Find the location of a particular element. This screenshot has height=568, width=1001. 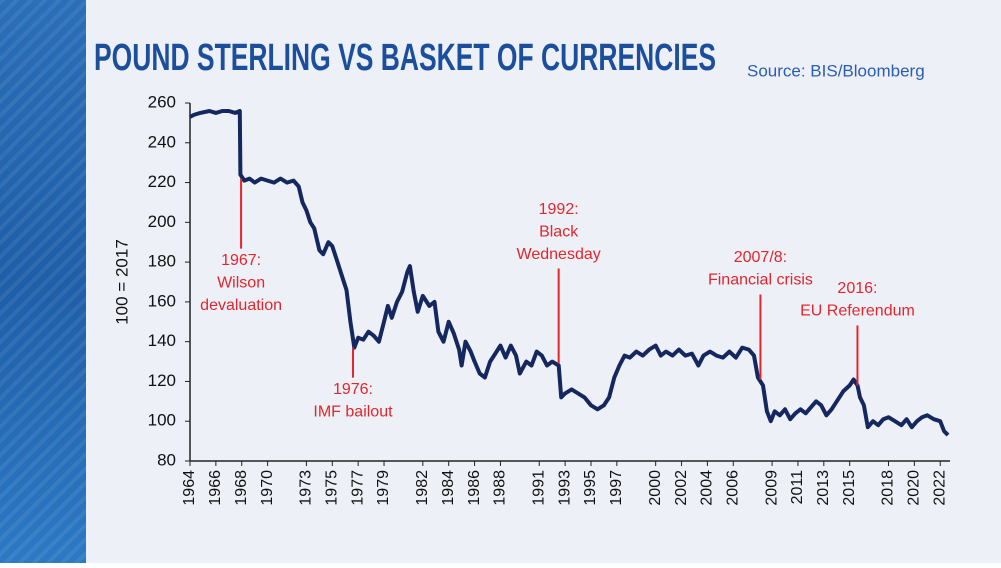

annotation-text: 2016: is located at coordinates (857, 288).